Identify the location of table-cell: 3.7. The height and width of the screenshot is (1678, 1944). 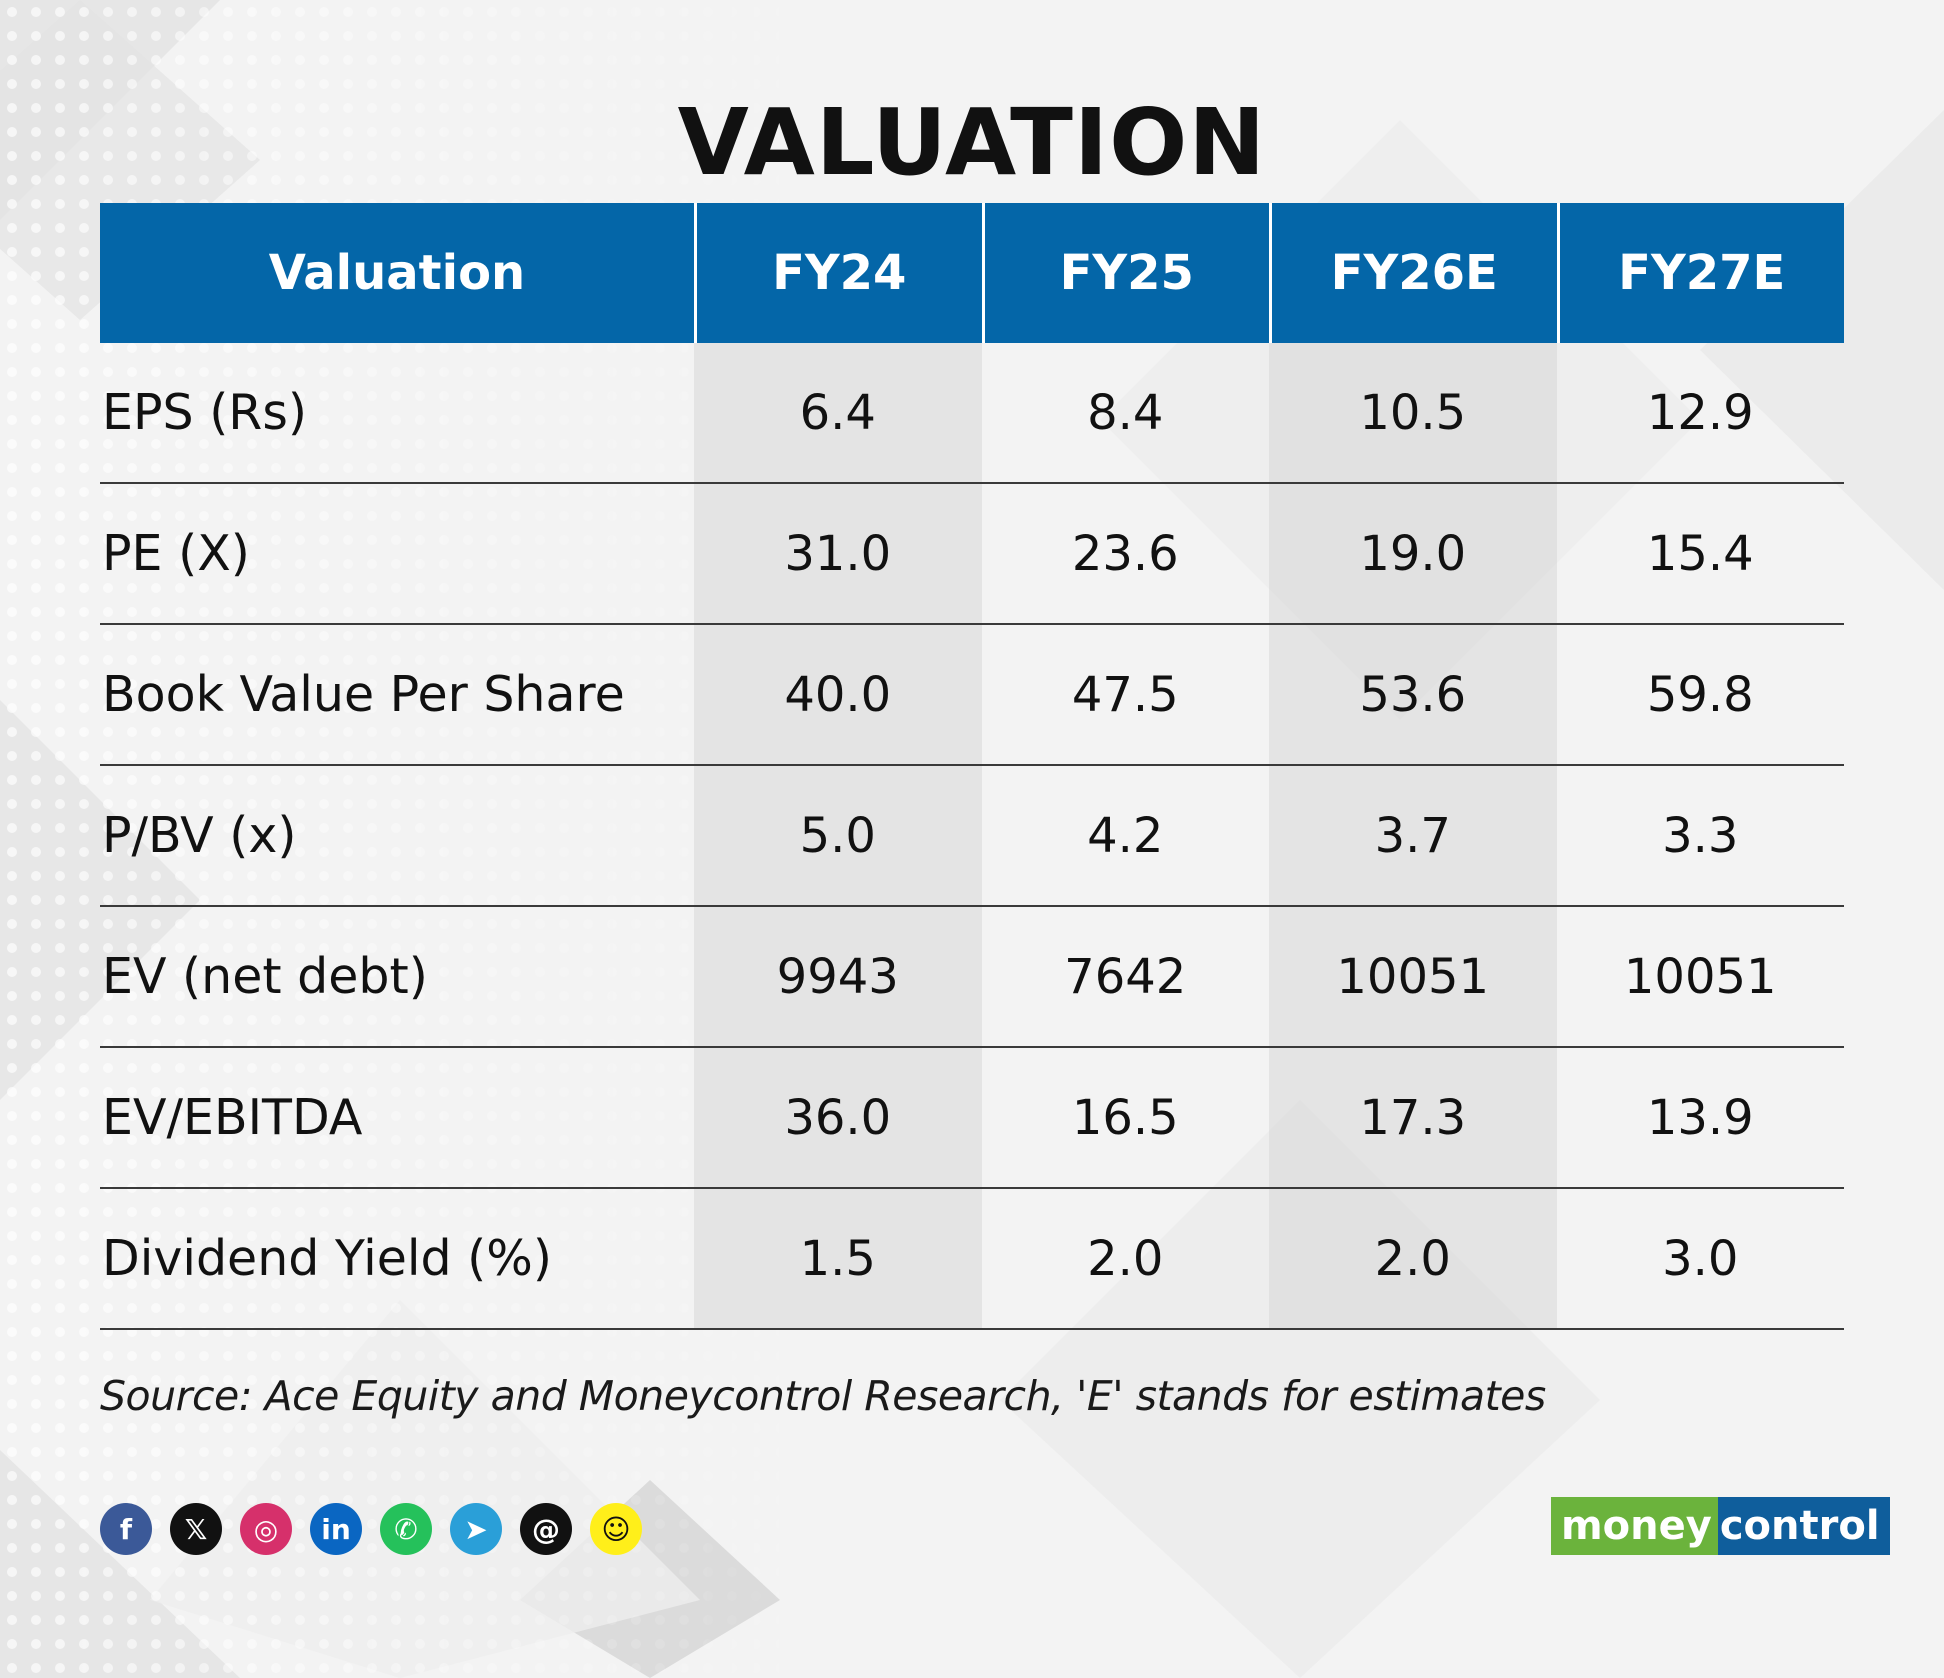
(1413, 835).